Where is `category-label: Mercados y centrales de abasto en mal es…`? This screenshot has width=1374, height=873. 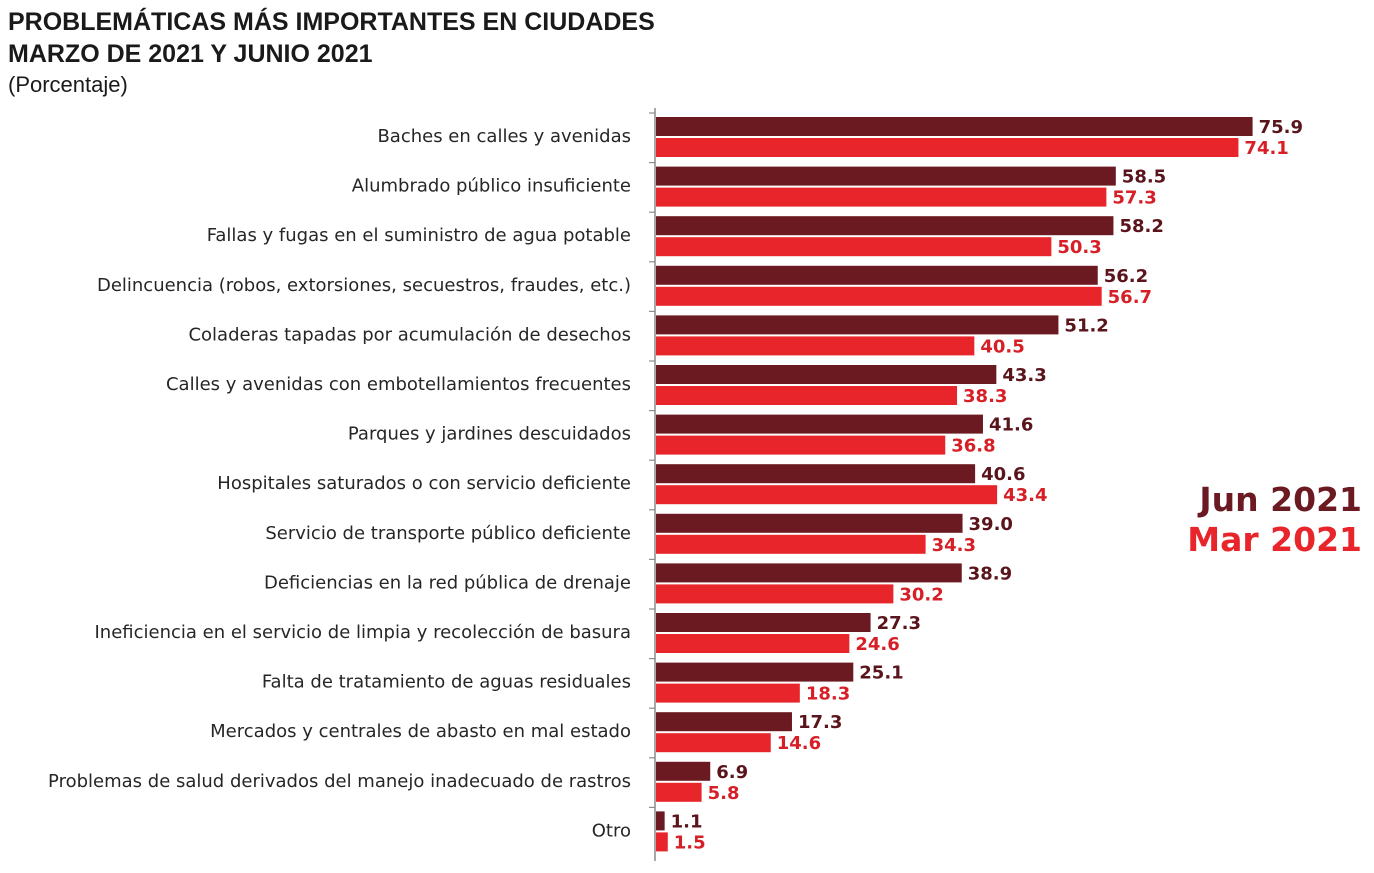 category-label: Mercados y centrales de abasto en mal es… is located at coordinates (420, 731).